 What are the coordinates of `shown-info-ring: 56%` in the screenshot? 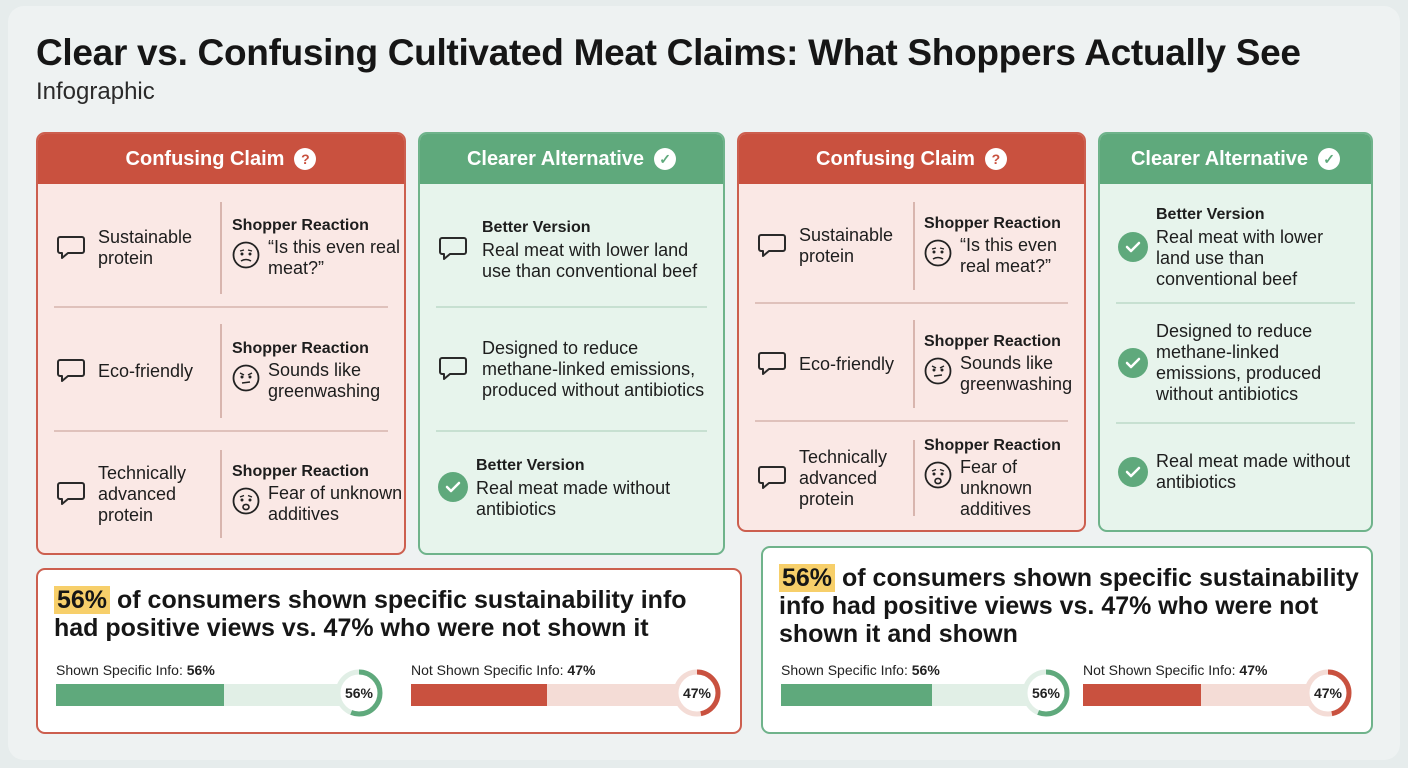 It's located at (359, 693).